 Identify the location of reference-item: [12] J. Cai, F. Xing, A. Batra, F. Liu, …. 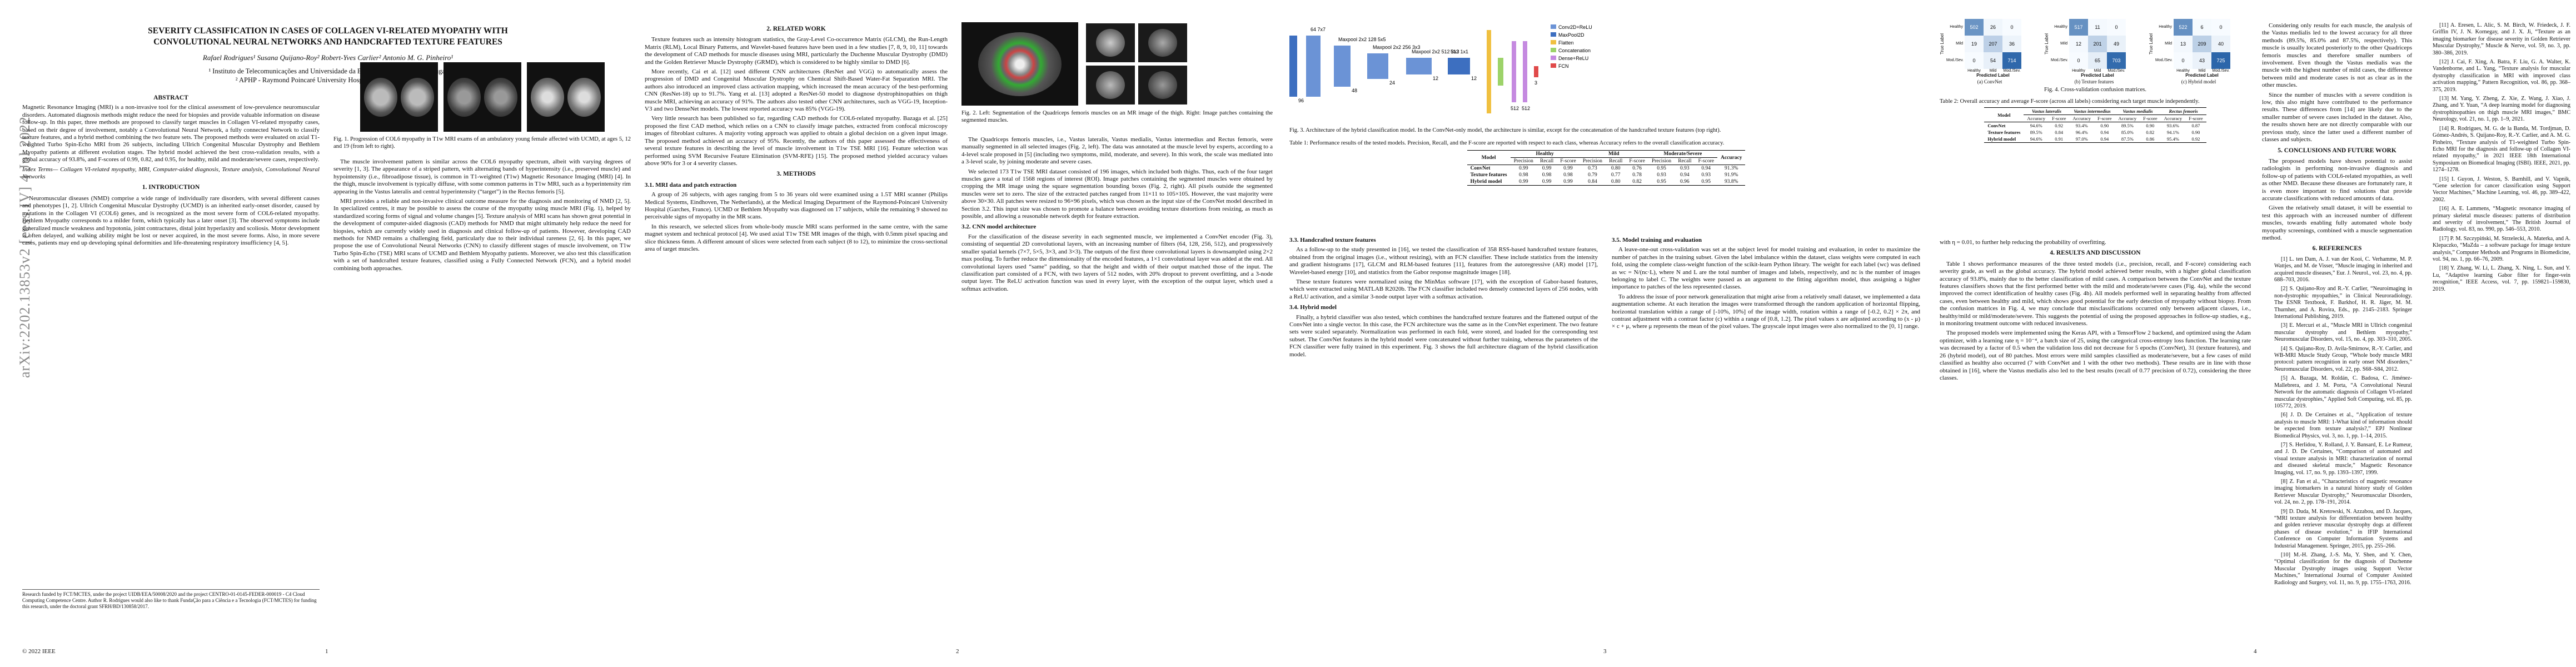
(2501, 76).